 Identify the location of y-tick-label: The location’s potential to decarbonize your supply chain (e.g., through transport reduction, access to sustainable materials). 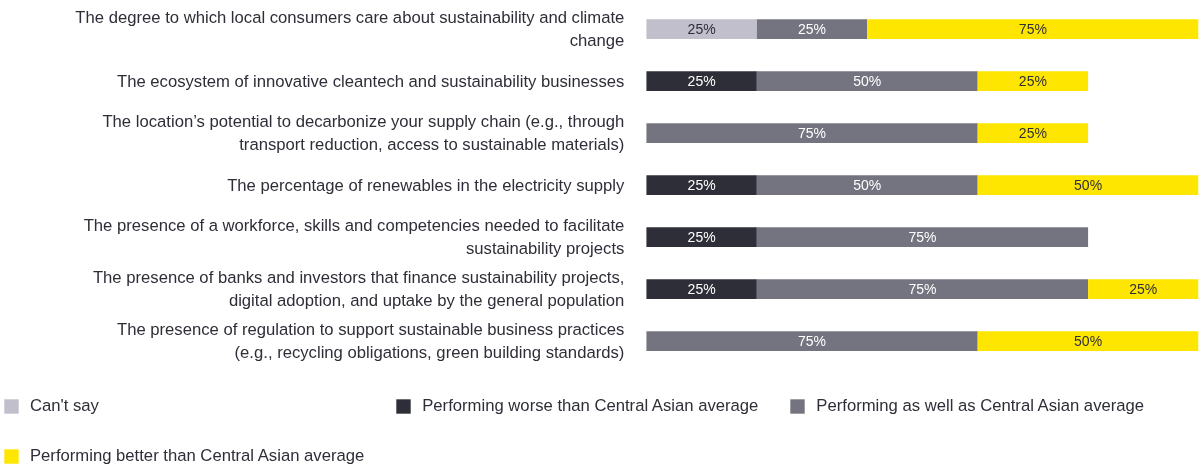
(363, 133).